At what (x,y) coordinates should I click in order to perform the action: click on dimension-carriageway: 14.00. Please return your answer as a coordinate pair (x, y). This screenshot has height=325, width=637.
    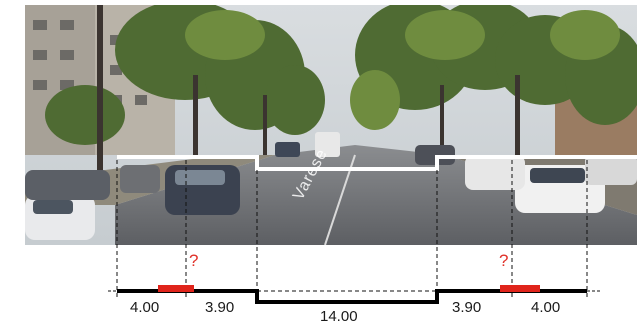
    Looking at the image, I should click on (339, 316).